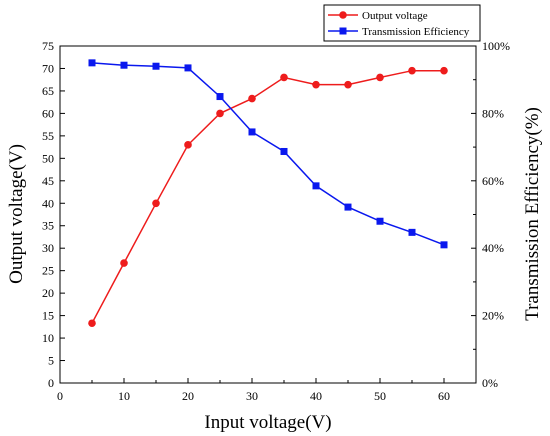 The width and height of the screenshot is (550, 436). Describe the element at coordinates (16, 214) in the screenshot. I see `y-axis-title: Output voltage(V)` at that location.